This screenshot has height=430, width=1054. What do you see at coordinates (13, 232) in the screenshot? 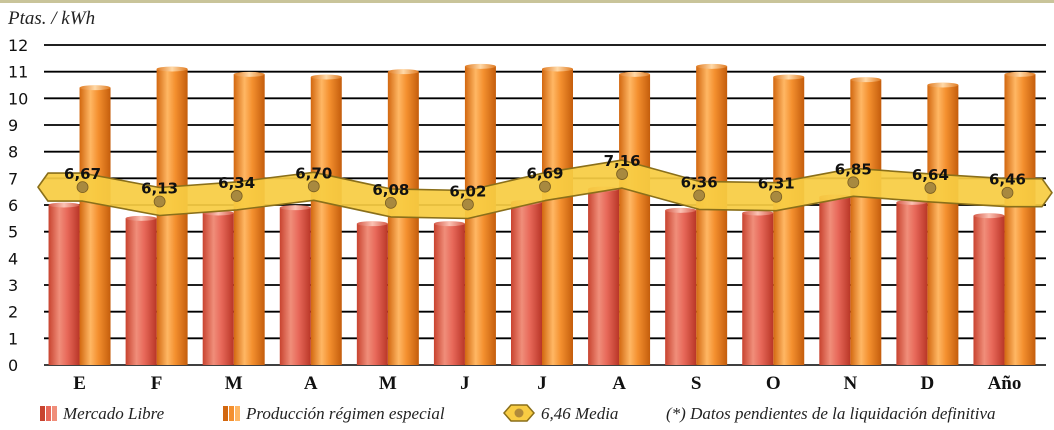
I see `y-tick-5: 5` at bounding box center [13, 232].